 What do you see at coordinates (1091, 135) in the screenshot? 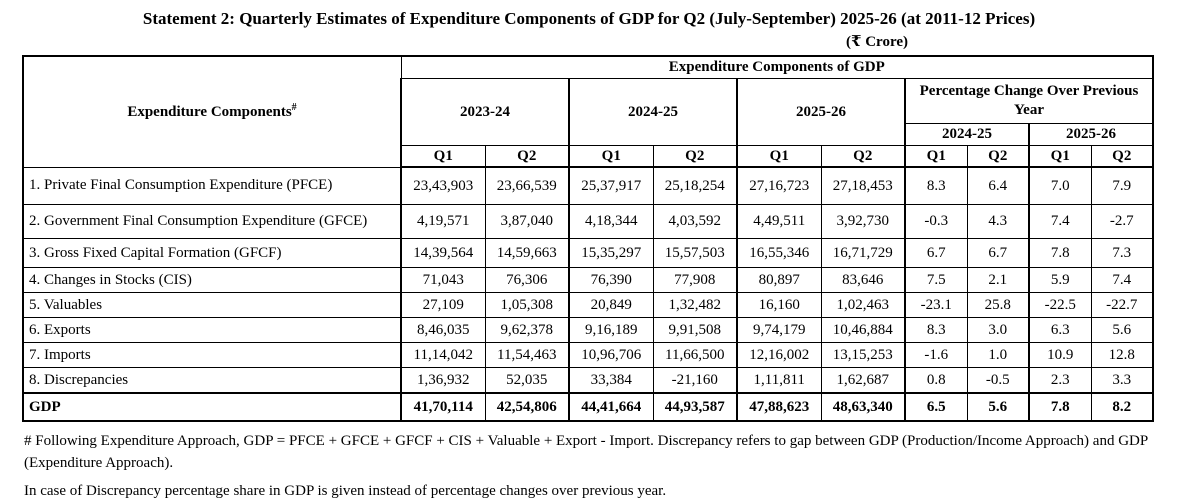
I see `pct-year-header-2025-26: 2025-26` at bounding box center [1091, 135].